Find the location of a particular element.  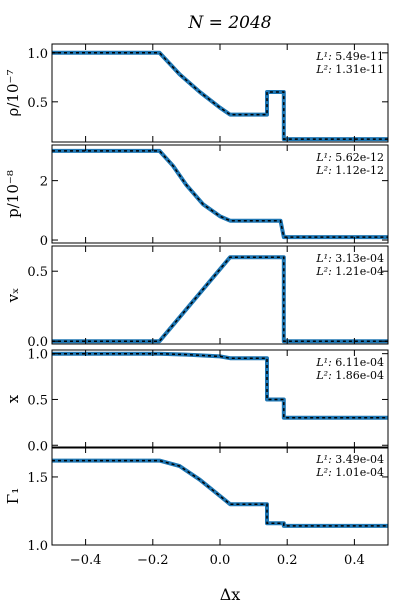

y-axis-label-gamma: Γ₁ is located at coordinates (13, 496).